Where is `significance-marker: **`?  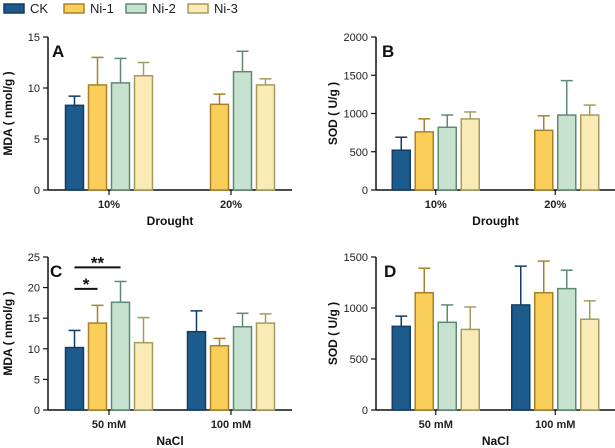 significance-marker: ** is located at coordinates (97, 262).